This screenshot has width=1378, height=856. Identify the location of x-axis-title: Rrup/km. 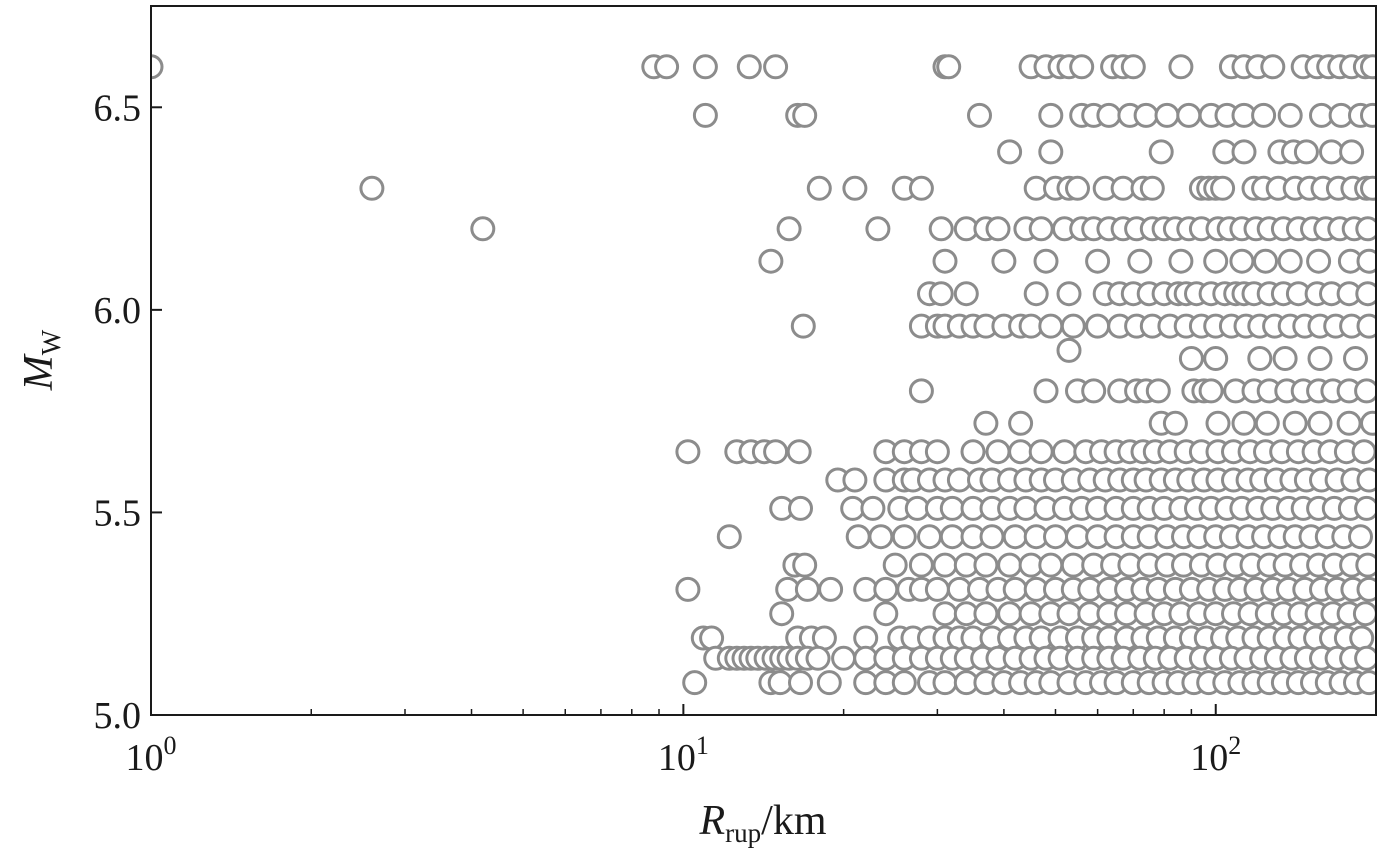
(763, 823).